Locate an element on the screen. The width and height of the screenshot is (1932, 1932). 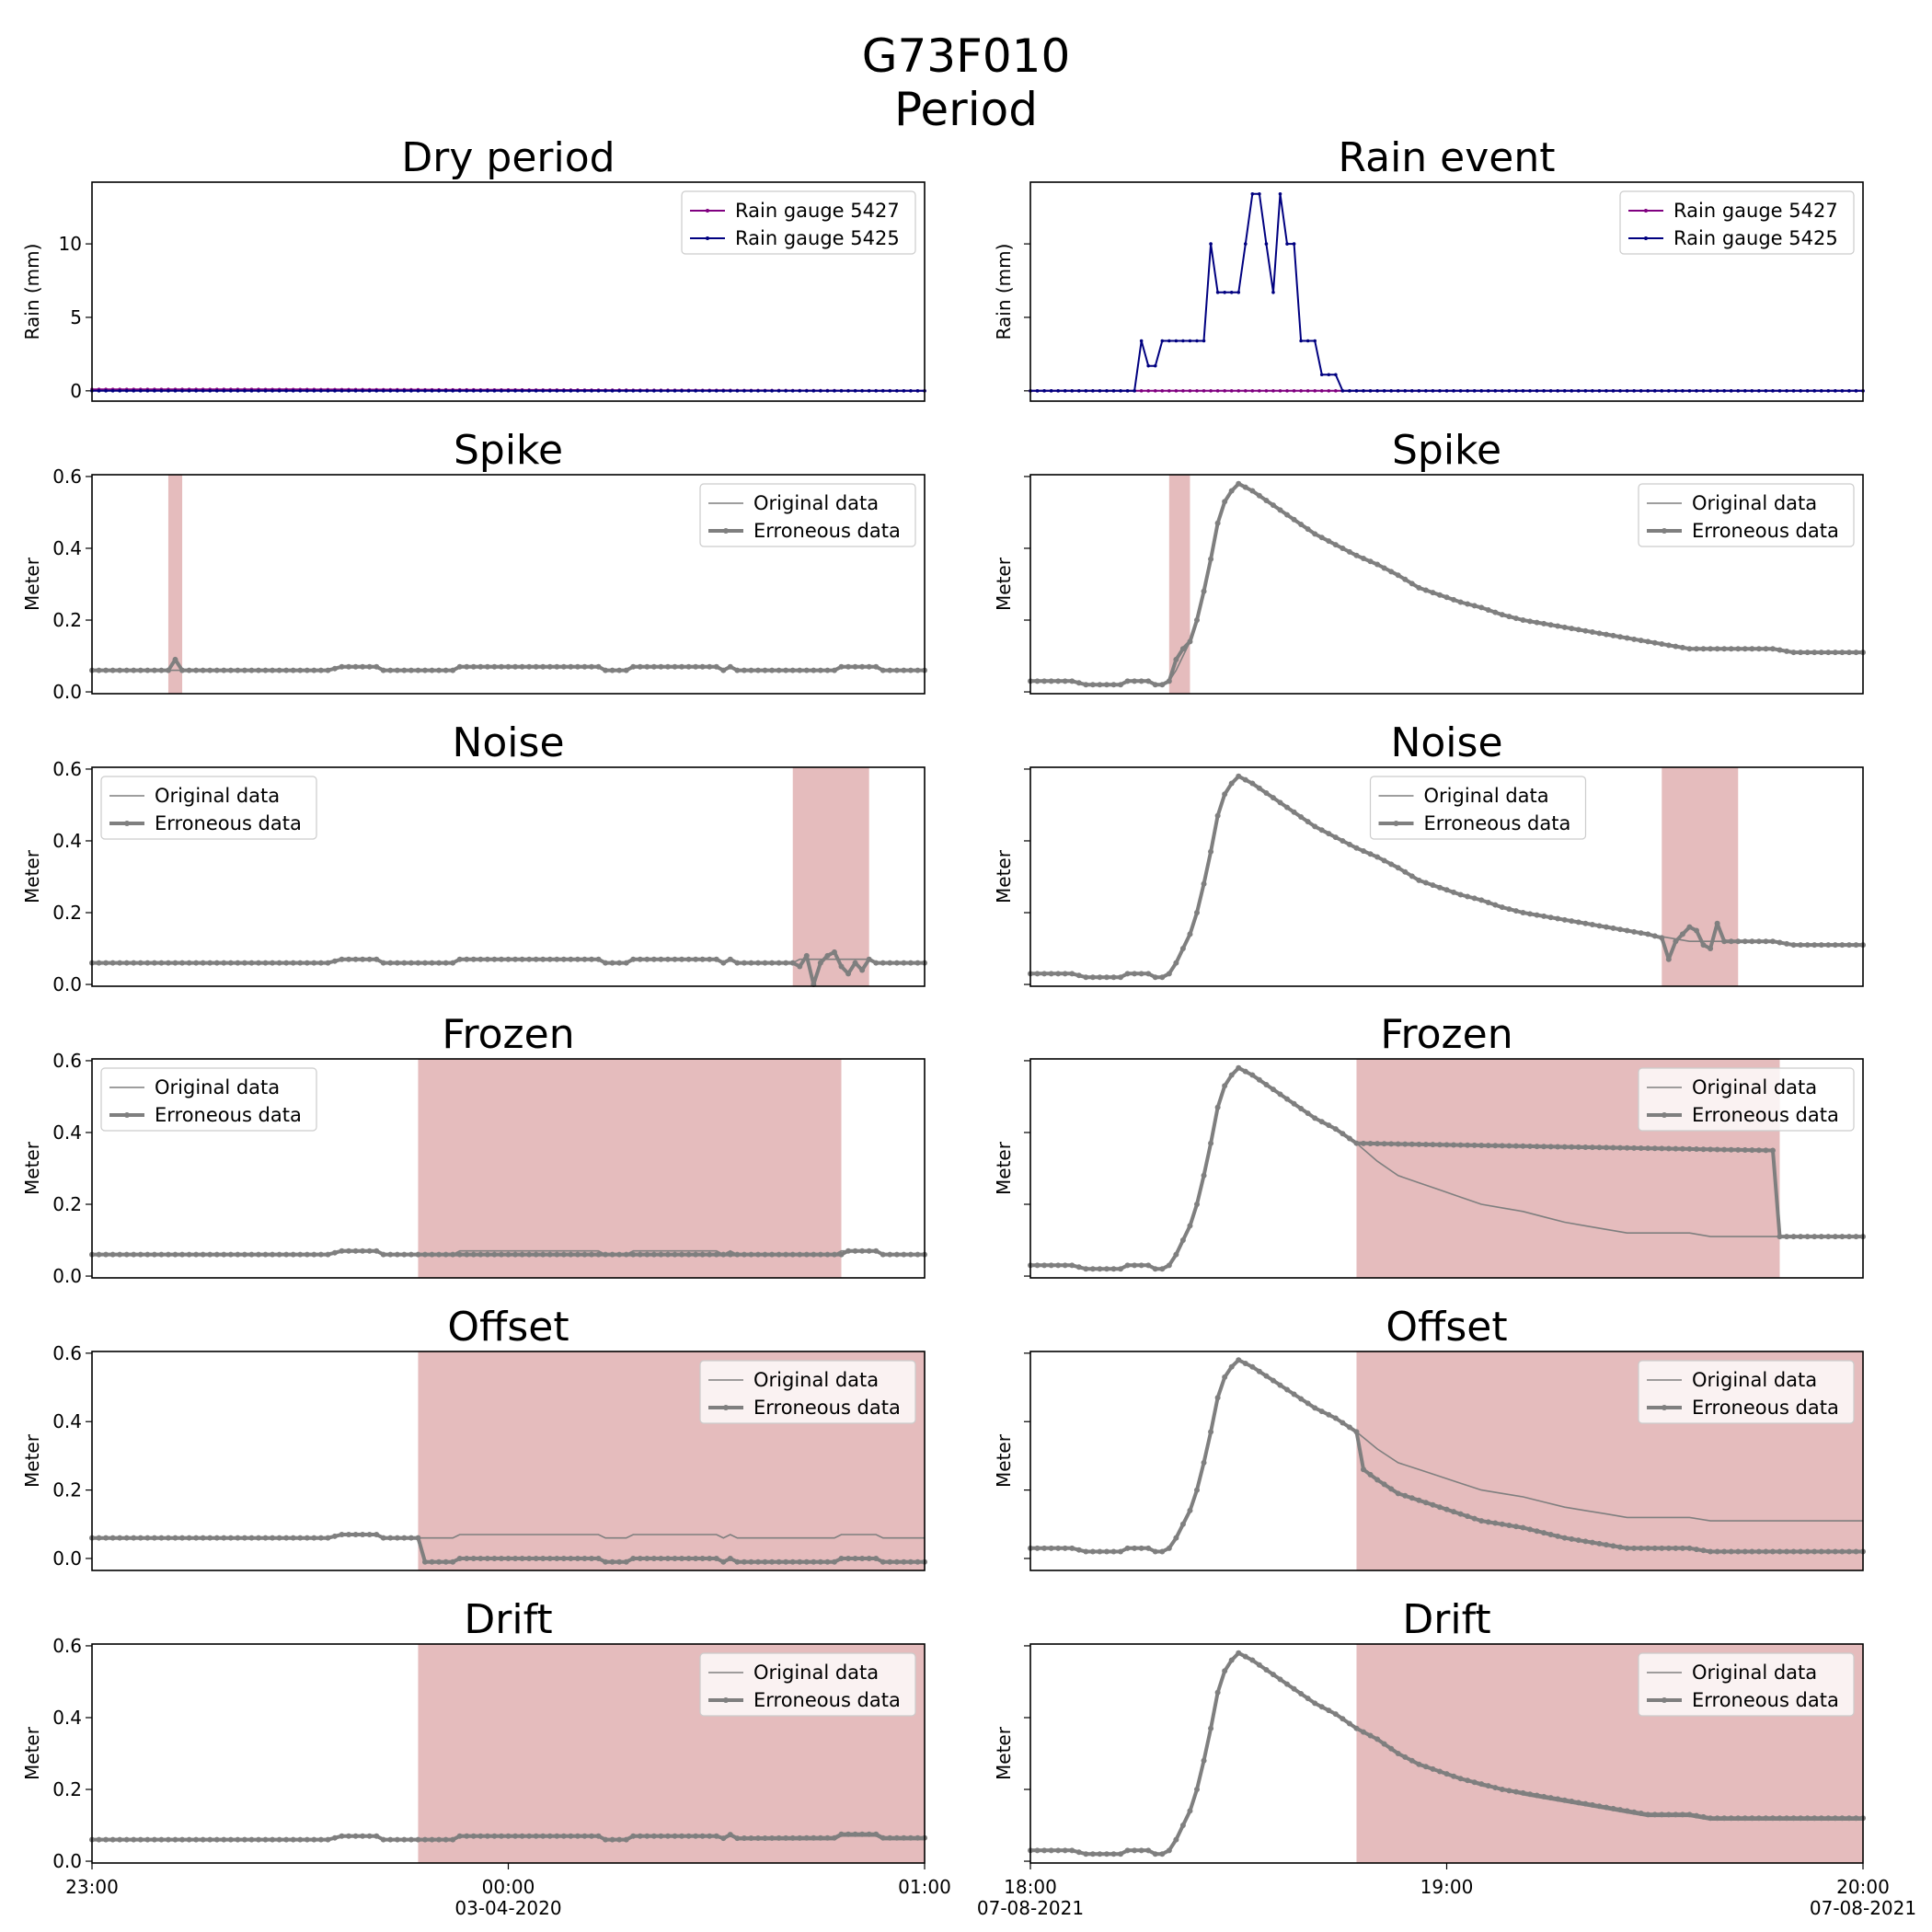
legend-label: Original data is located at coordinates (1754, 503).